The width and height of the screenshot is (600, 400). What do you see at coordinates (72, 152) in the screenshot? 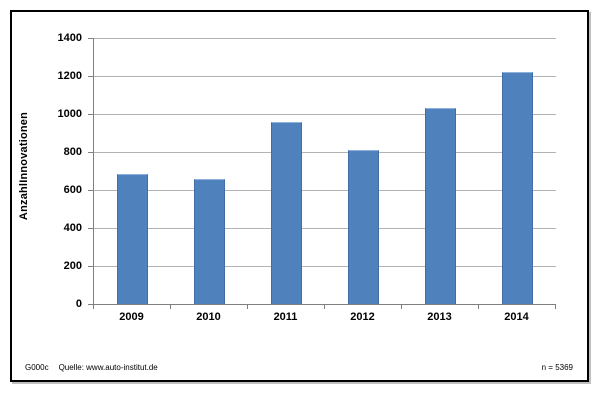
I see `y-axis-tick-label: 800` at bounding box center [72, 152].